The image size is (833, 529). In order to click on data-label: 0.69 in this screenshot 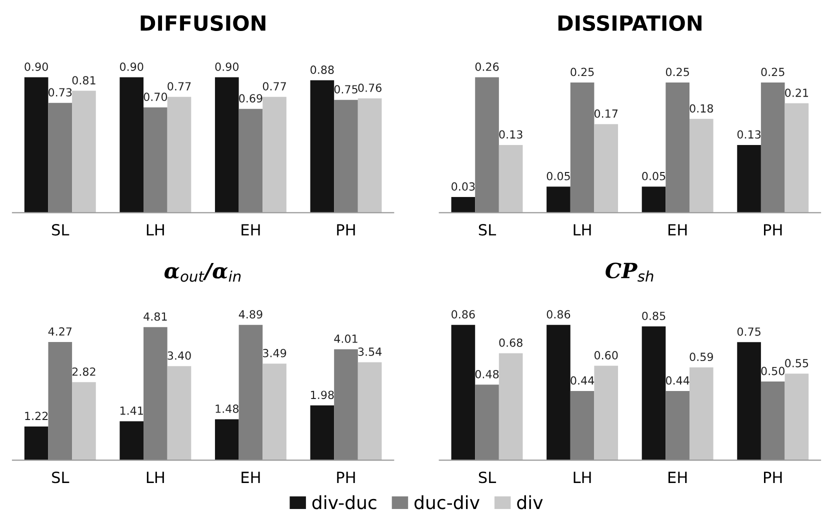, I will do `click(250, 98)`.